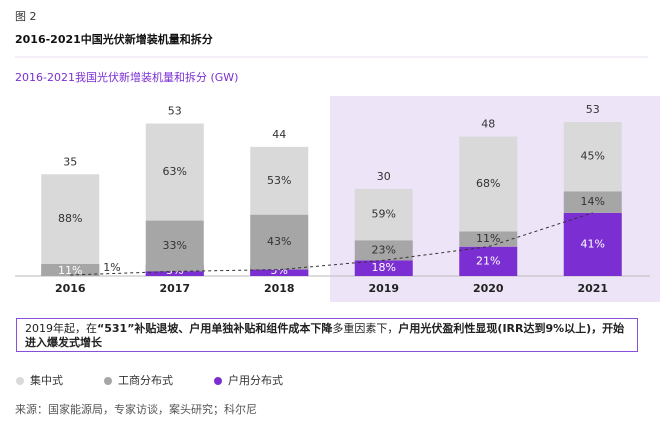 This screenshot has width=663, height=431. Describe the element at coordinates (126, 77) in the screenshot. I see `chart-subtitle: 2016-2021我国光伏新增装机量和拆分 (GW)` at that location.